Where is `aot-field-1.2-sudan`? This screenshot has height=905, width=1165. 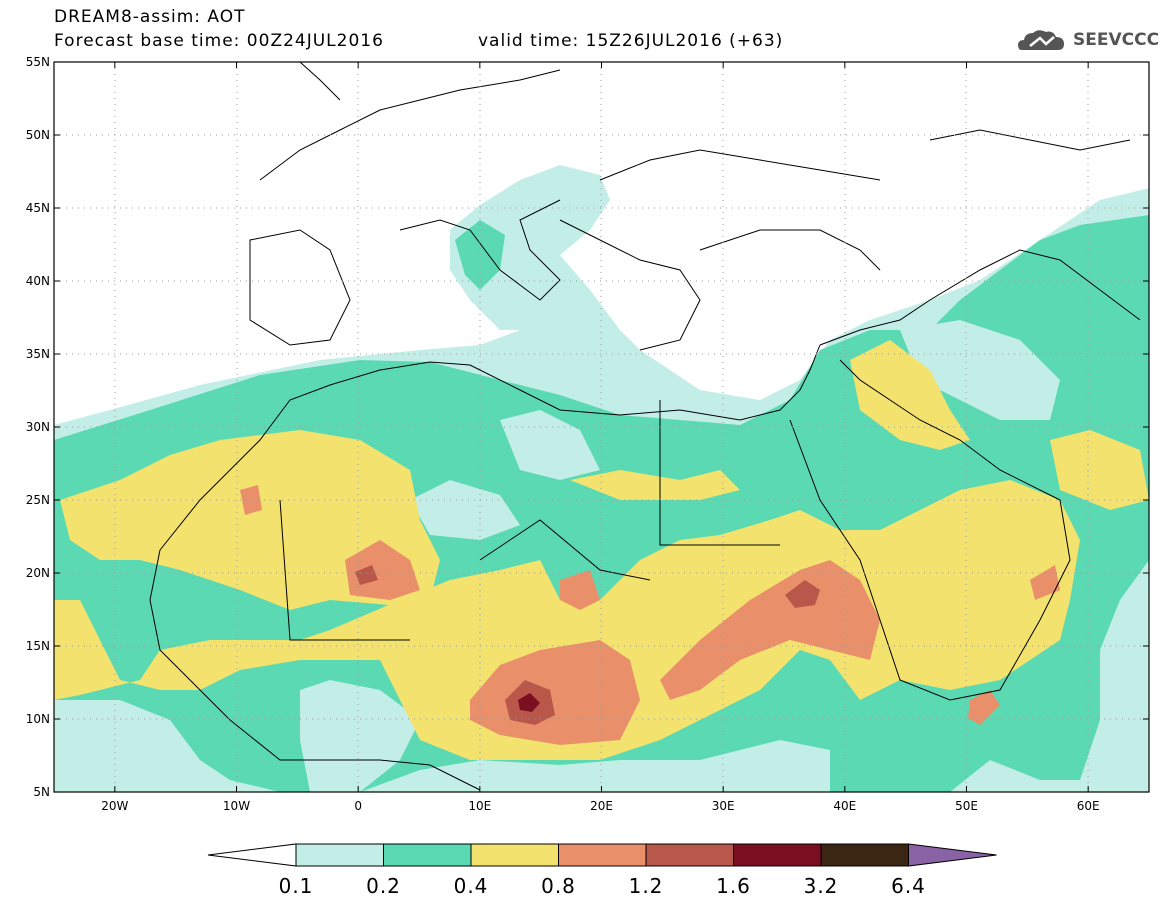 aot-field-1.2-sudan is located at coordinates (802, 594).